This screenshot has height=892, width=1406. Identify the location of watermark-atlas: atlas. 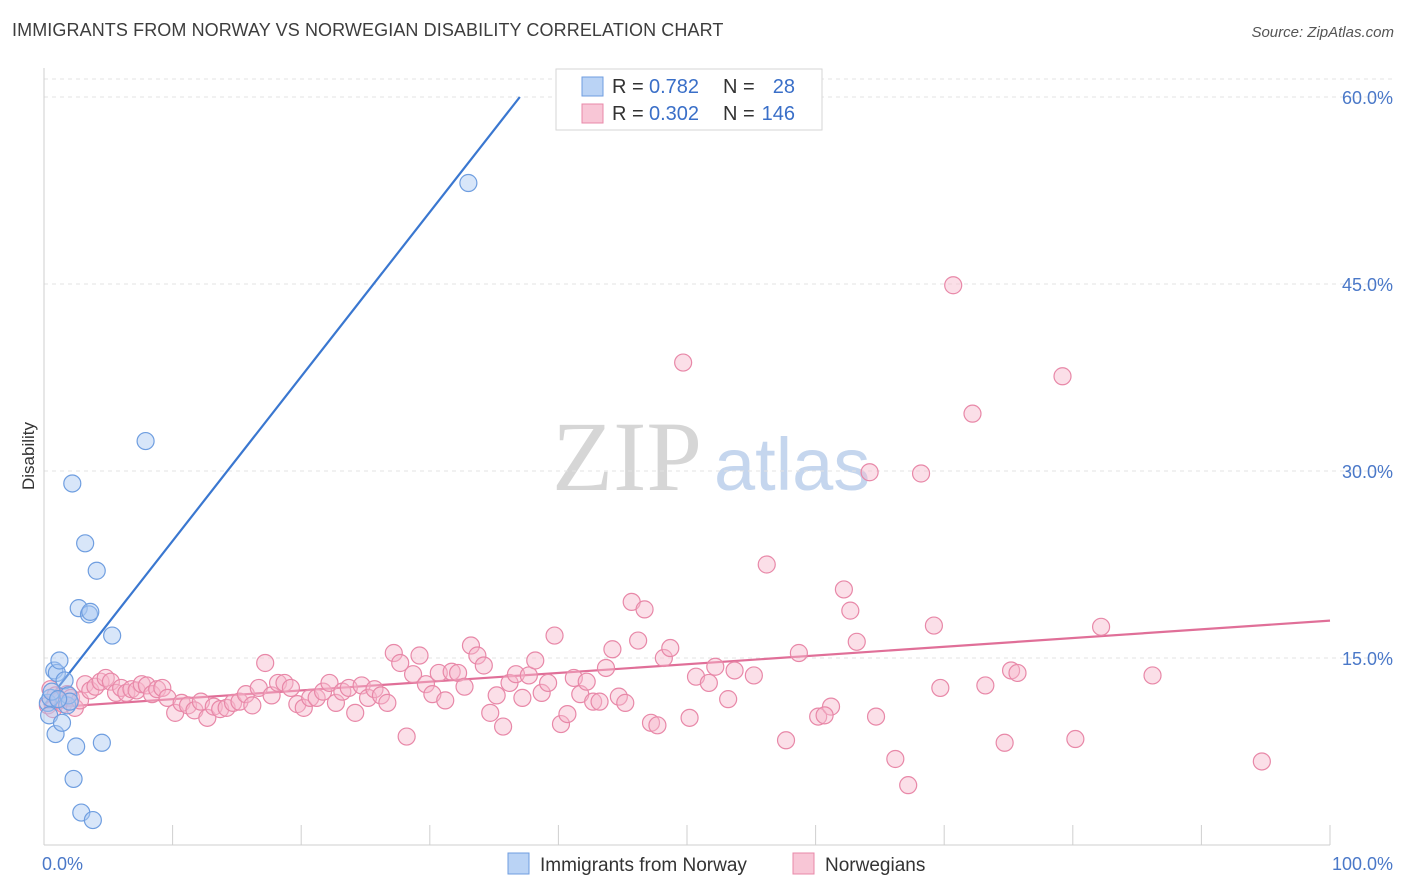
(792, 464).